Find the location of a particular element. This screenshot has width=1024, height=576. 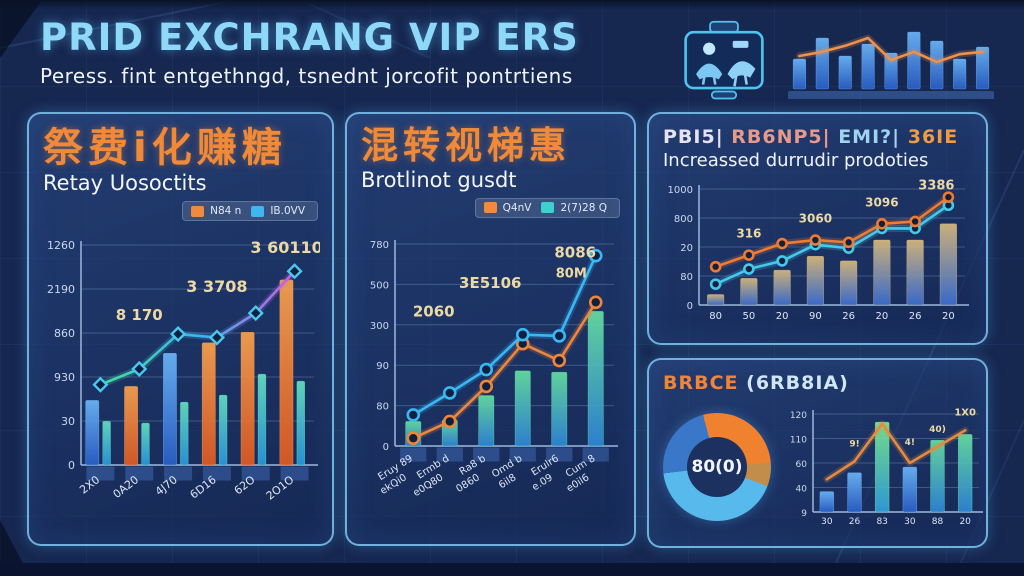

page-title: PRID EXCHRANG VIP ERS is located at coordinates (309, 37).